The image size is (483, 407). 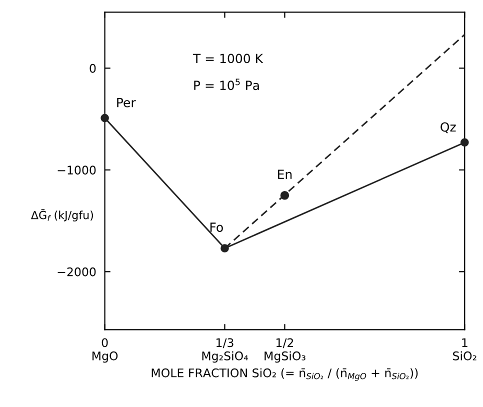 I want to click on y-axis-title: ΔḠ$_{f}$ (kJ/gfu), so click(x=61, y=215).